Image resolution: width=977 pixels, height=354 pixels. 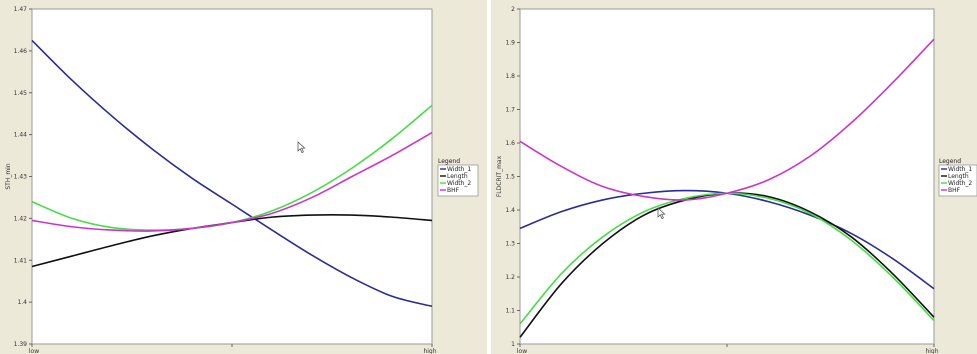 I want to click on y-tick-label: 1.6, so click(x=510, y=143).